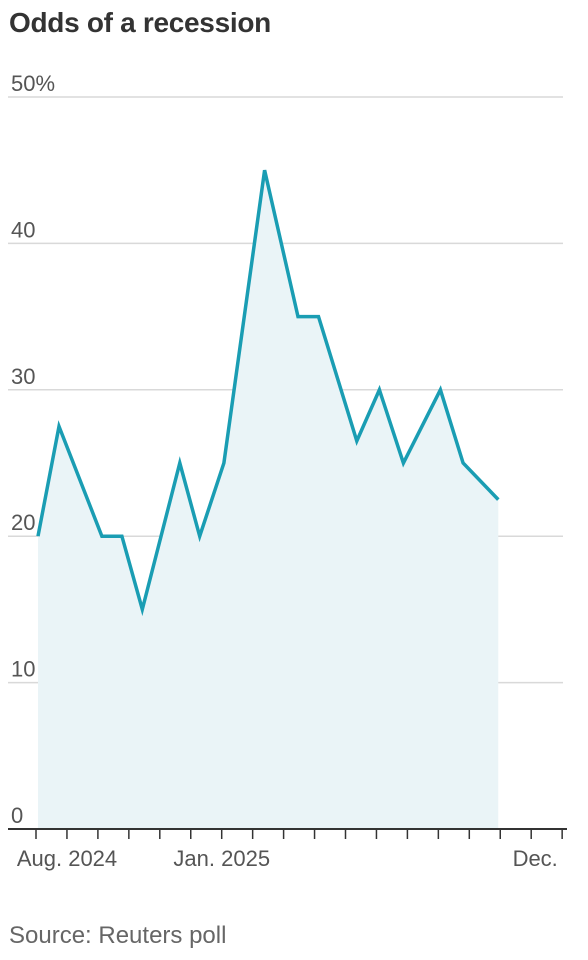 This screenshot has height=960, width=588. What do you see at coordinates (17, 815) in the screenshot?
I see `y-tick-label: 0` at bounding box center [17, 815].